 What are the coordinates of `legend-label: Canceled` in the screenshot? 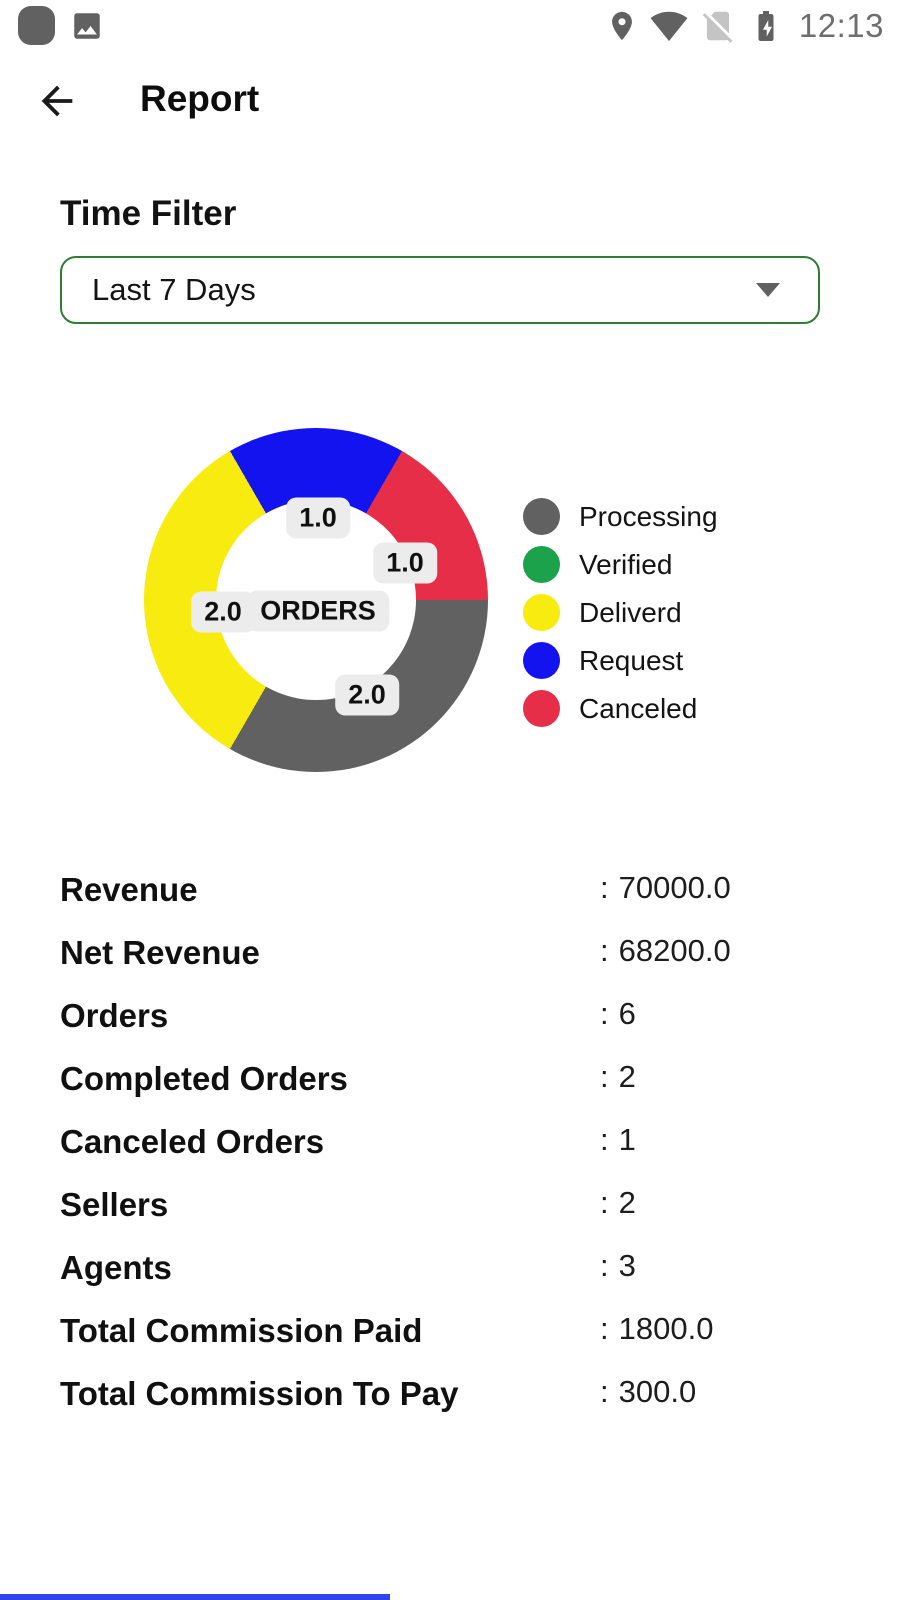 It's located at (638, 708).